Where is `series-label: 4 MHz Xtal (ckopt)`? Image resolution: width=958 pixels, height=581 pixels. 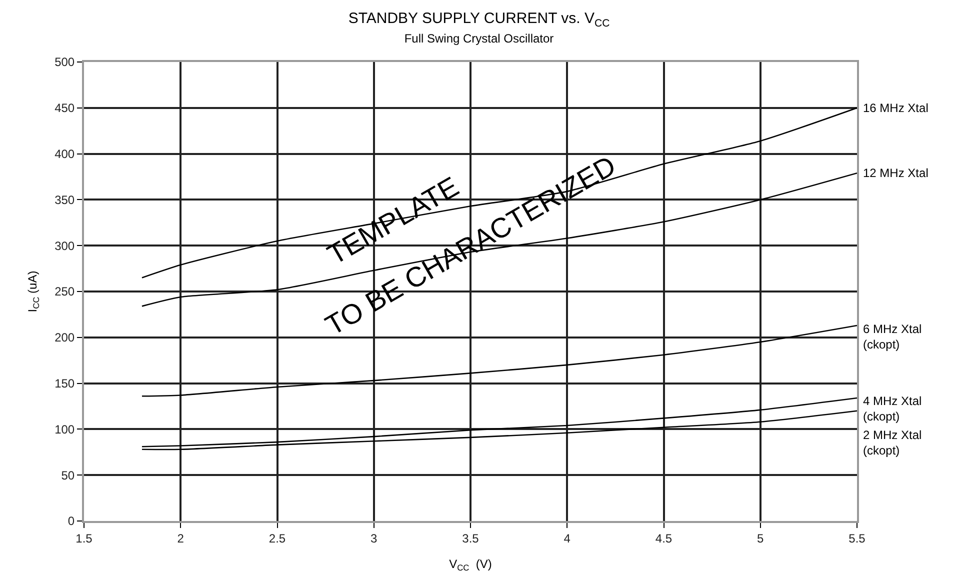
series-label: 4 MHz Xtal (ckopt) is located at coordinates (892, 409).